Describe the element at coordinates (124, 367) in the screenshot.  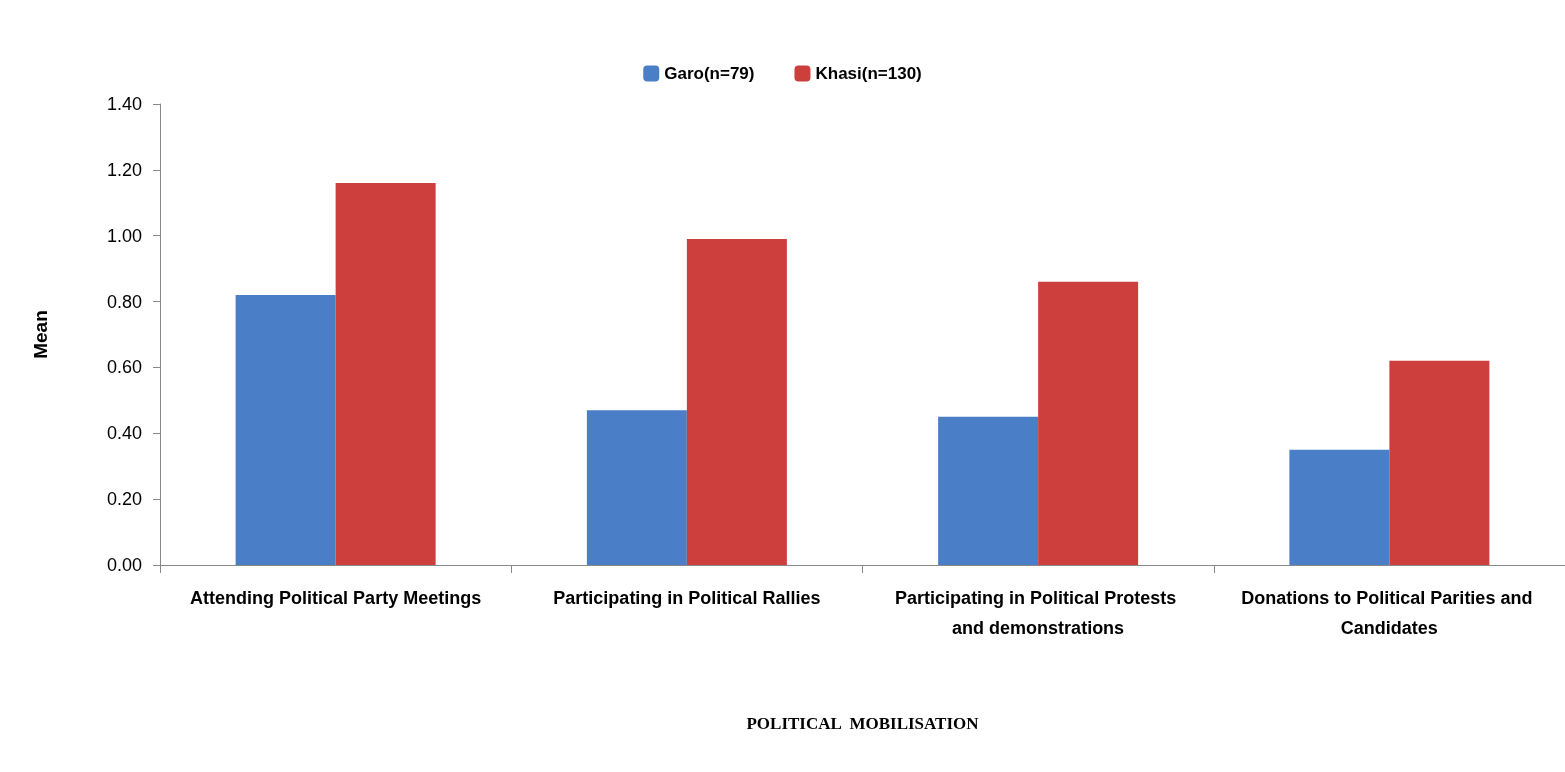
I see `y-tick-label: 0.60` at that location.